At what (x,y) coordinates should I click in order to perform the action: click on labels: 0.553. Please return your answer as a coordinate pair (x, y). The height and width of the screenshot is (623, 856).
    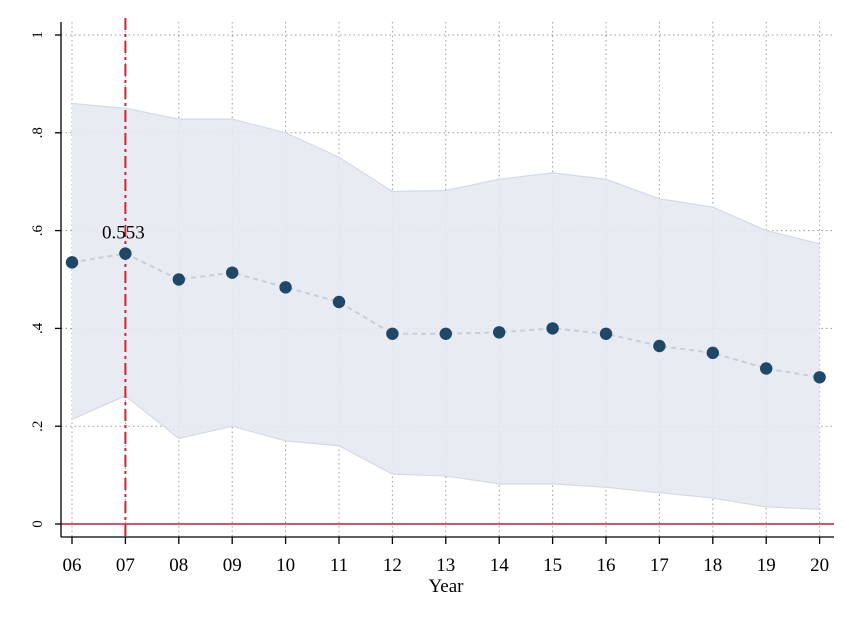
    Looking at the image, I should click on (123, 233).